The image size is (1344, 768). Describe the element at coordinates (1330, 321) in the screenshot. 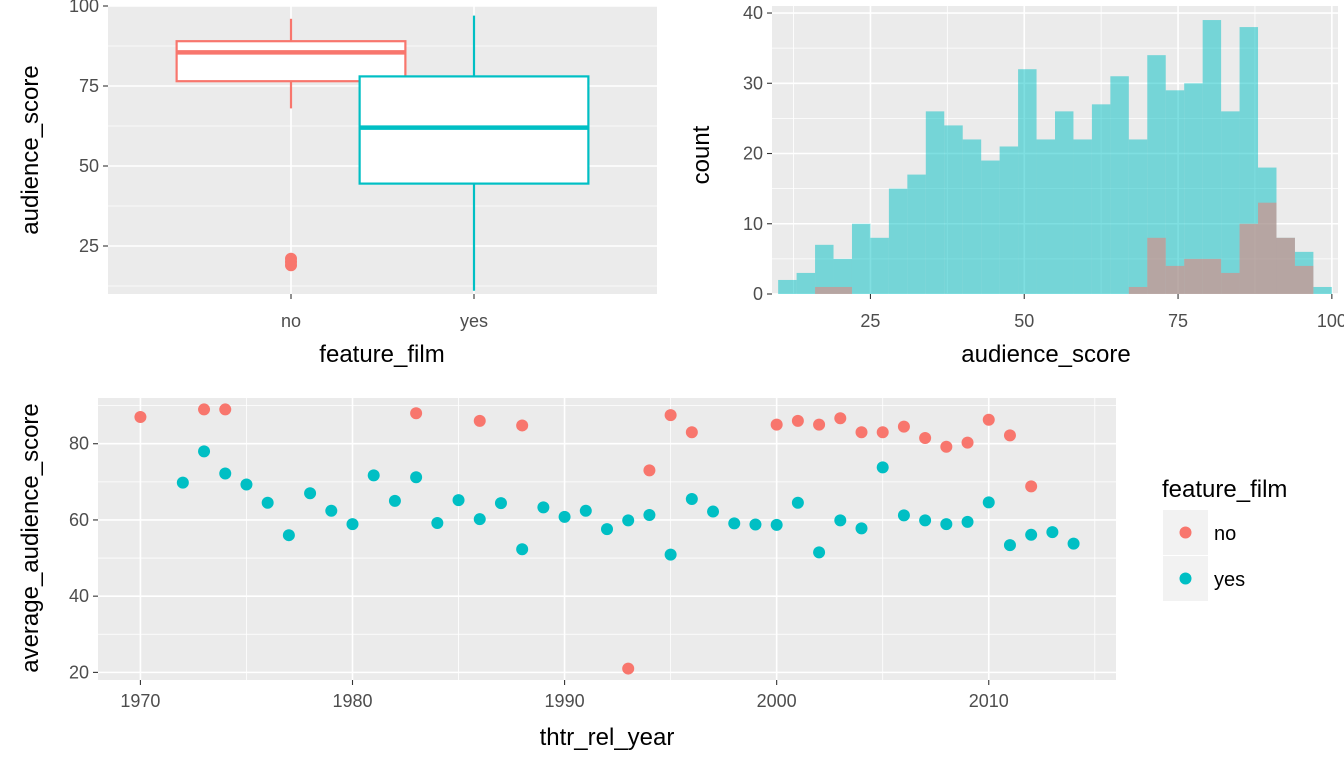

I see `histogram-x-tick-label: 100` at that location.